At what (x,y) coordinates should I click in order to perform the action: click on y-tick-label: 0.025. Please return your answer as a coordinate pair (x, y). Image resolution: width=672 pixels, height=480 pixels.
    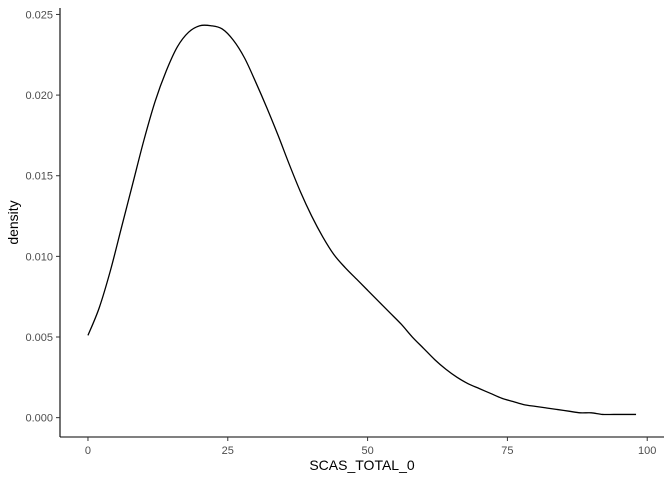
    Looking at the image, I should click on (39, 15).